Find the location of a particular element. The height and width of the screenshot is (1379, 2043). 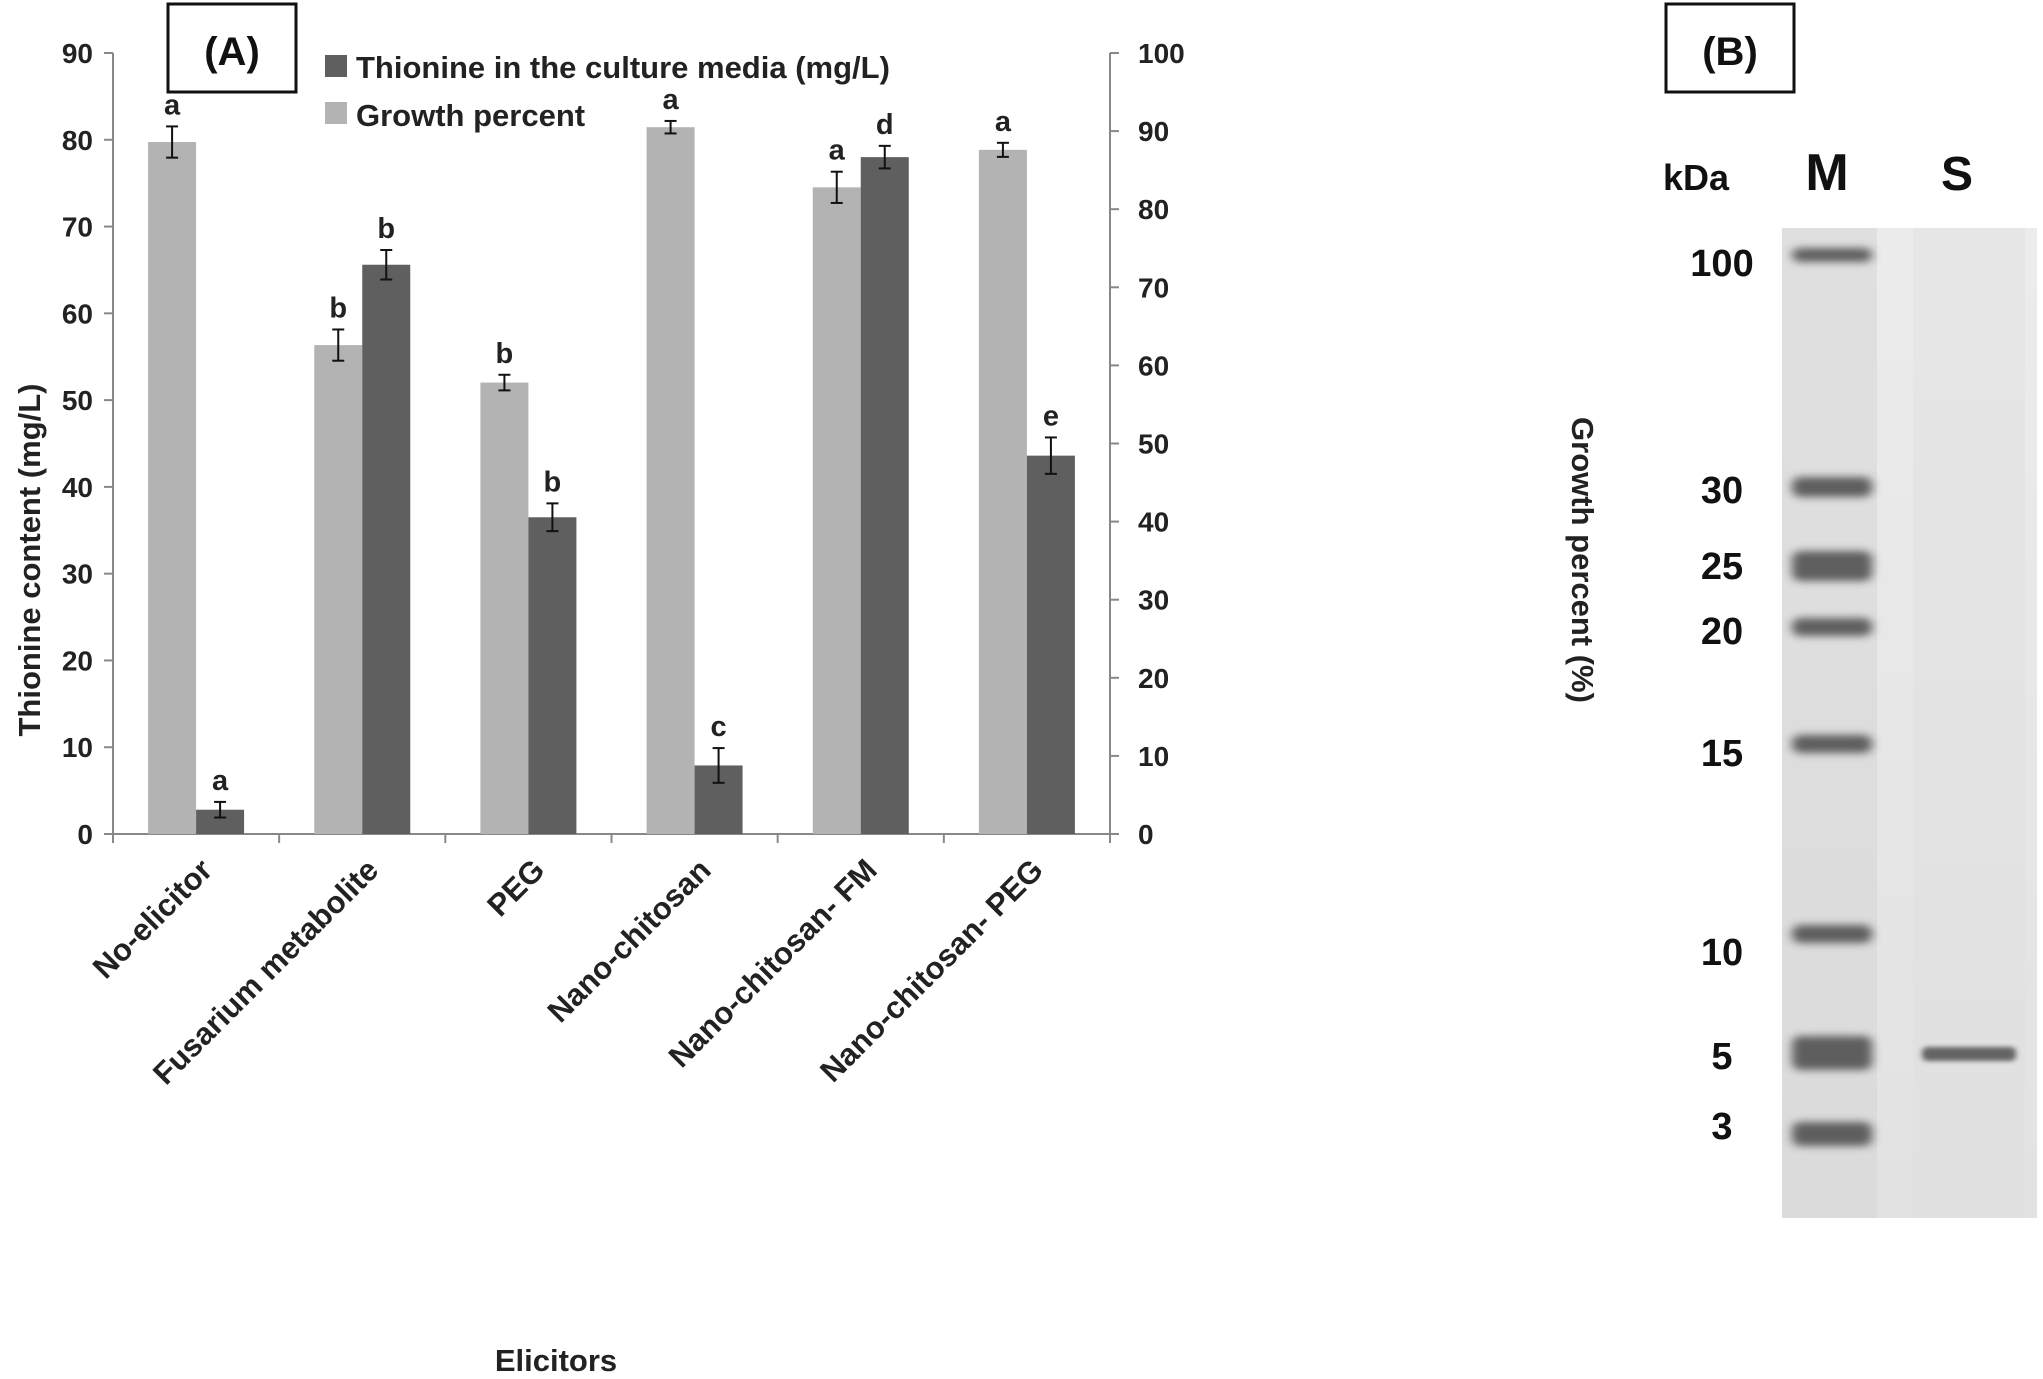

y-tick-label-left: 50 is located at coordinates (77, 400).